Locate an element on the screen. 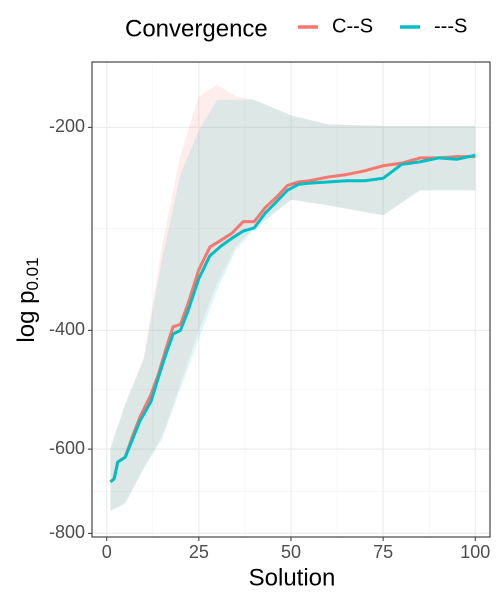 The image size is (500, 605). y-axis-label: log p0.01 is located at coordinates (27, 299).